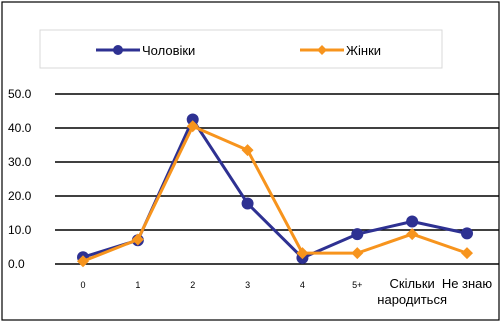  I want to click on x-tick-label: 2, so click(192, 285).